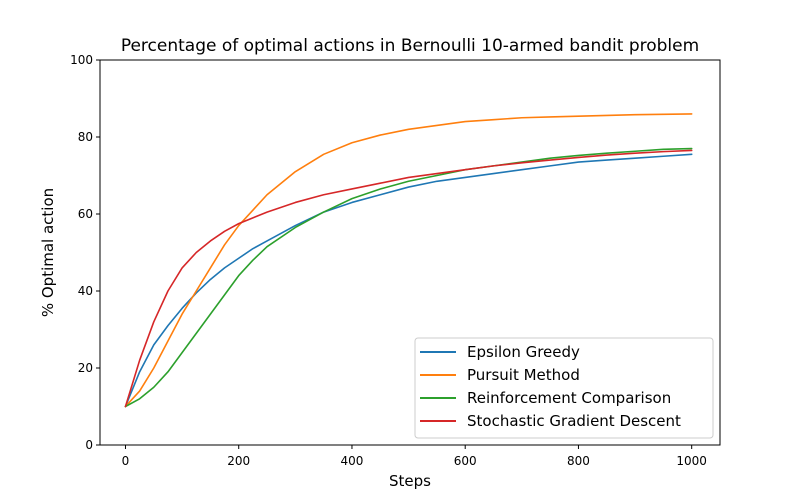 This screenshot has width=800, height=500. I want to click on legend-label: Stochastic Gradient Descent, so click(574, 421).